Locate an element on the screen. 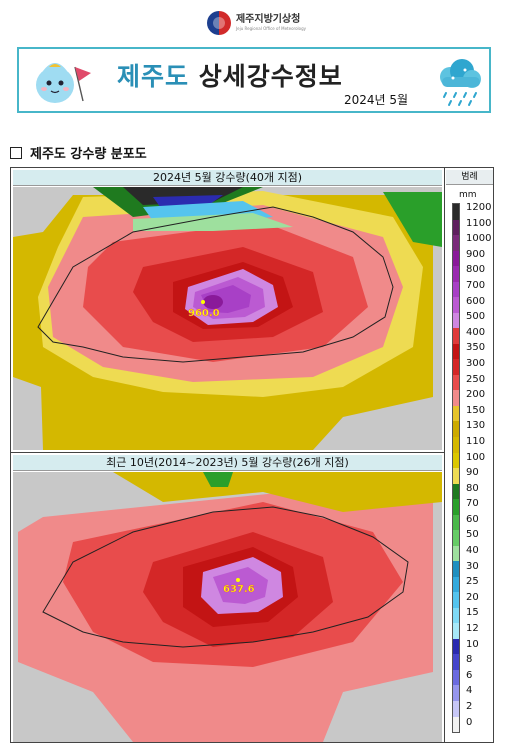 Image resolution: width=513 pixels, height=751 pixels. title-banner: 제주도 상세강수정보 2024년 5월 is located at coordinates (254, 80).